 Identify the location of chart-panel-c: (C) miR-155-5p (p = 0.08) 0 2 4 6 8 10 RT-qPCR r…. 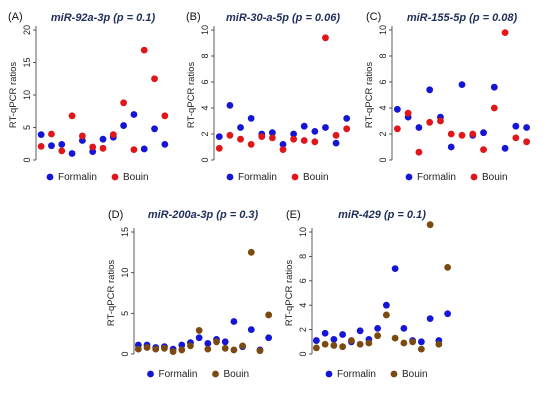
(447, 97).